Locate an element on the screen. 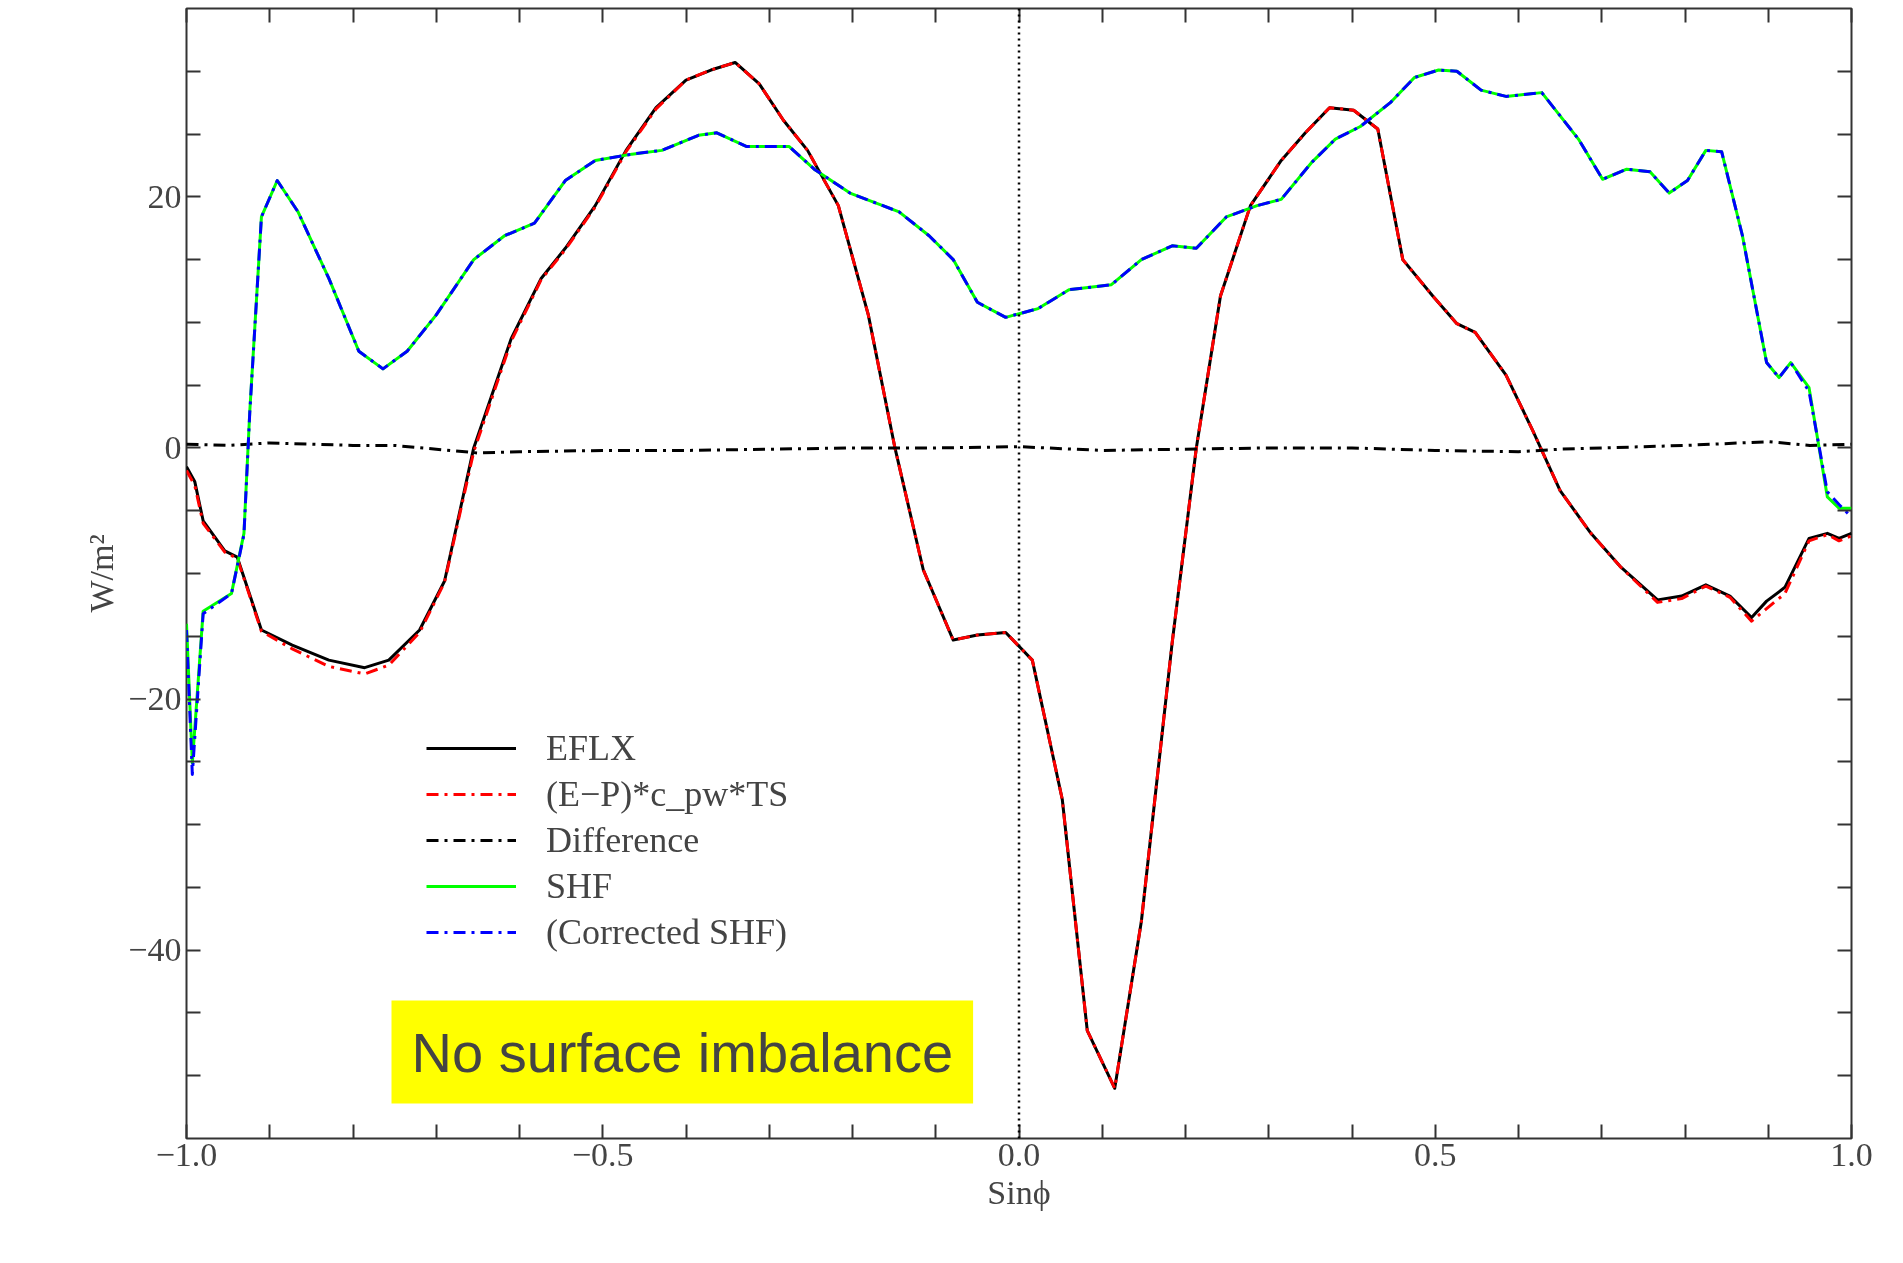 This screenshot has height=1263, width=1903. legend-label: Difference is located at coordinates (623, 840).